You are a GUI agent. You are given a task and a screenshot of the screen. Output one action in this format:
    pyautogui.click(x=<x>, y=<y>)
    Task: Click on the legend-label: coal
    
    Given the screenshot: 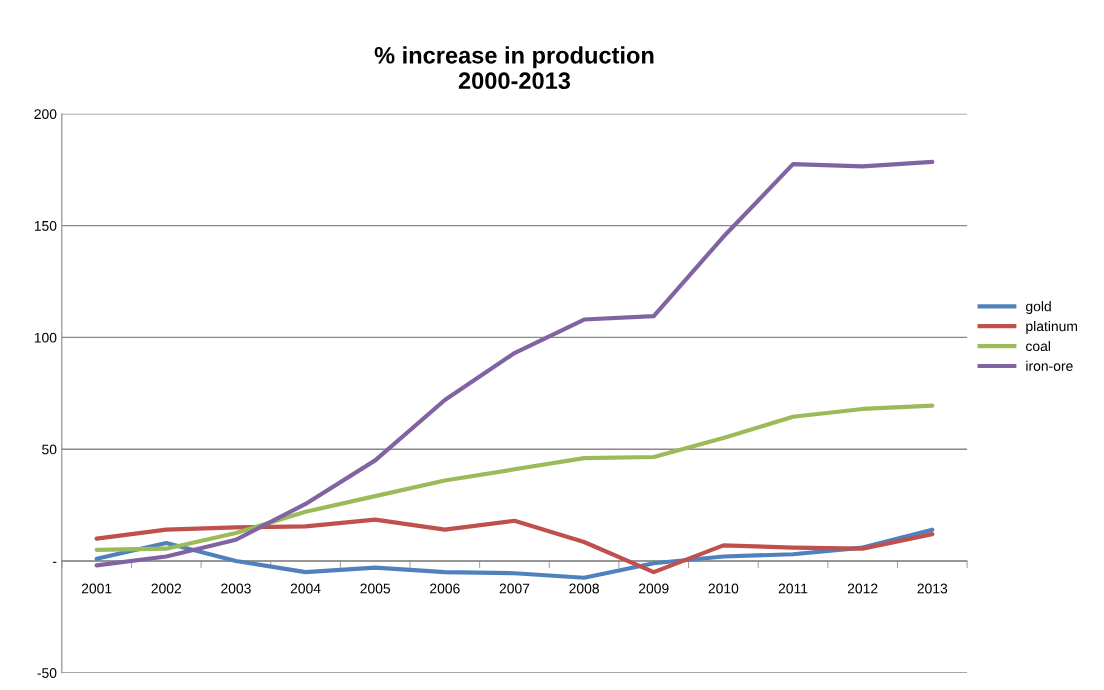 What is the action you would take?
    pyautogui.click(x=1038, y=346)
    